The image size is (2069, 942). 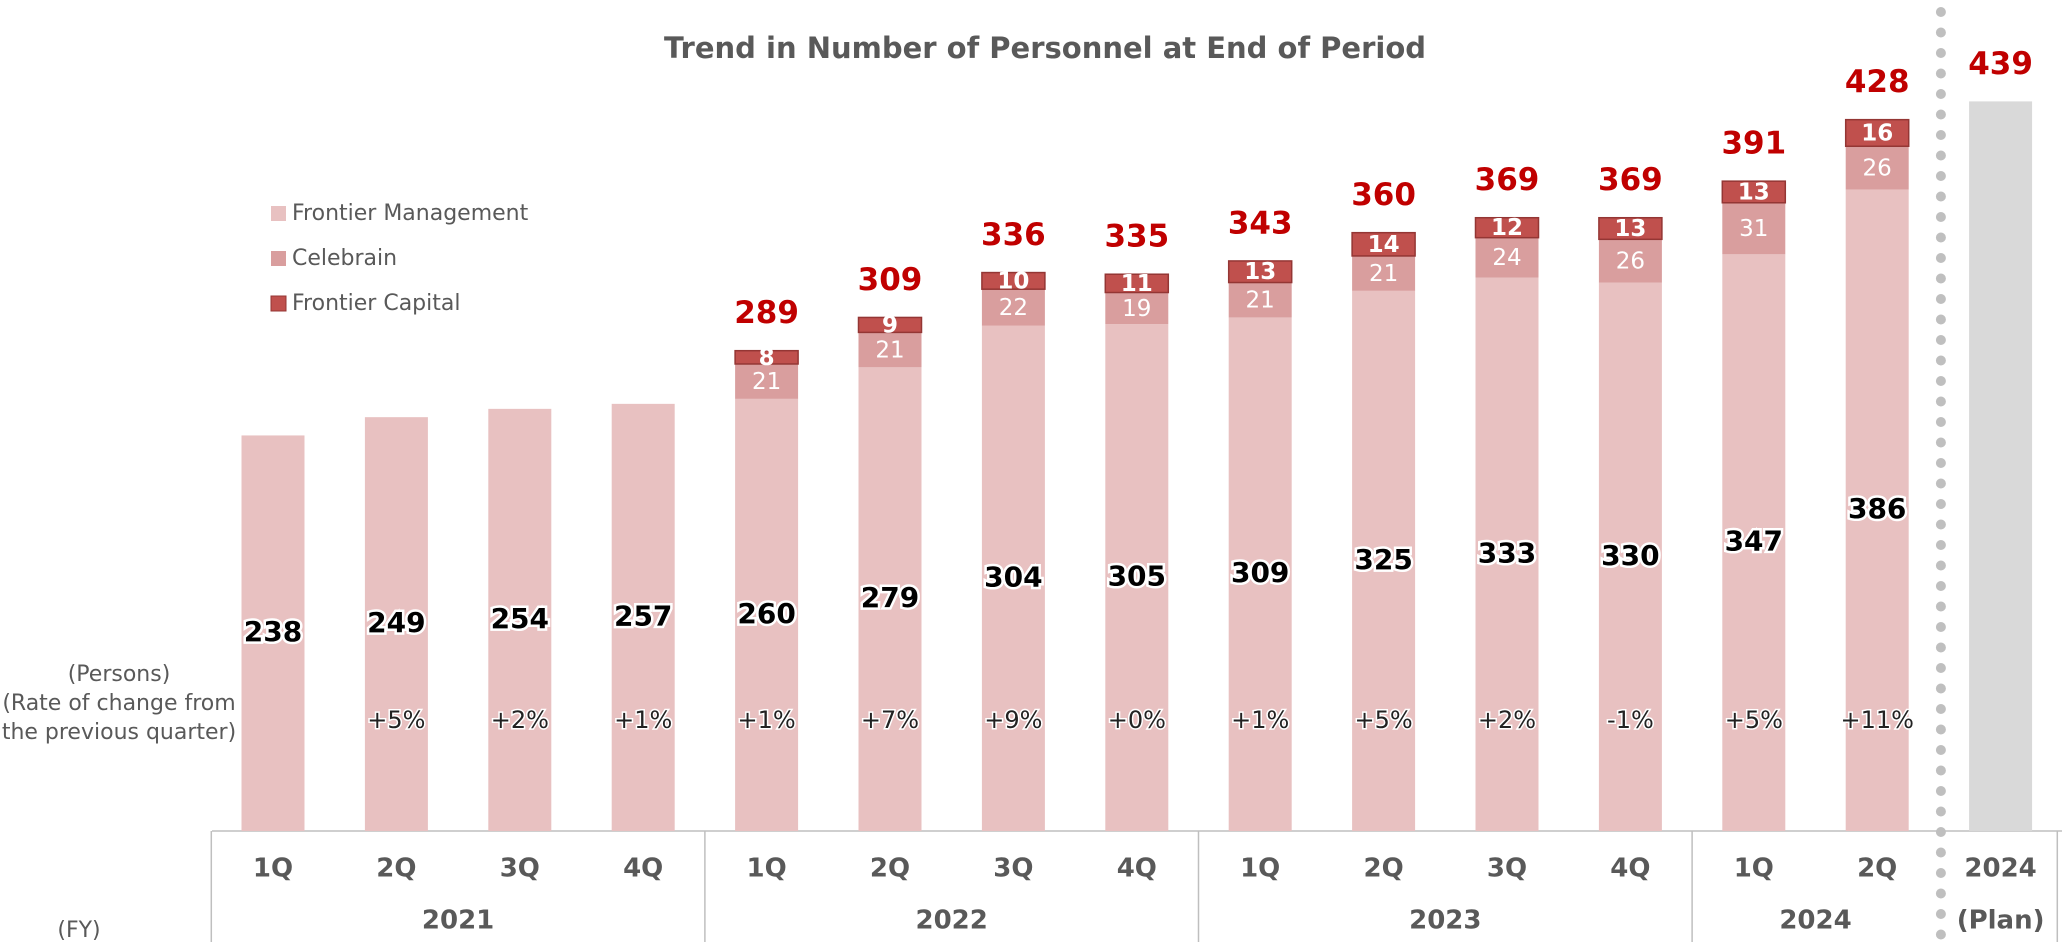 I want to click on segment-label: 10, so click(x=1013, y=281).